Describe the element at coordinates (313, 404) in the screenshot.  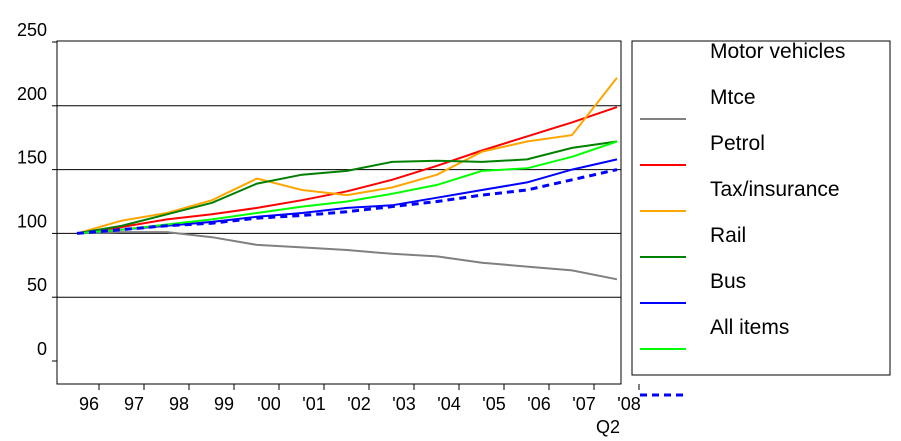
I see `x-tick-label: '01` at that location.